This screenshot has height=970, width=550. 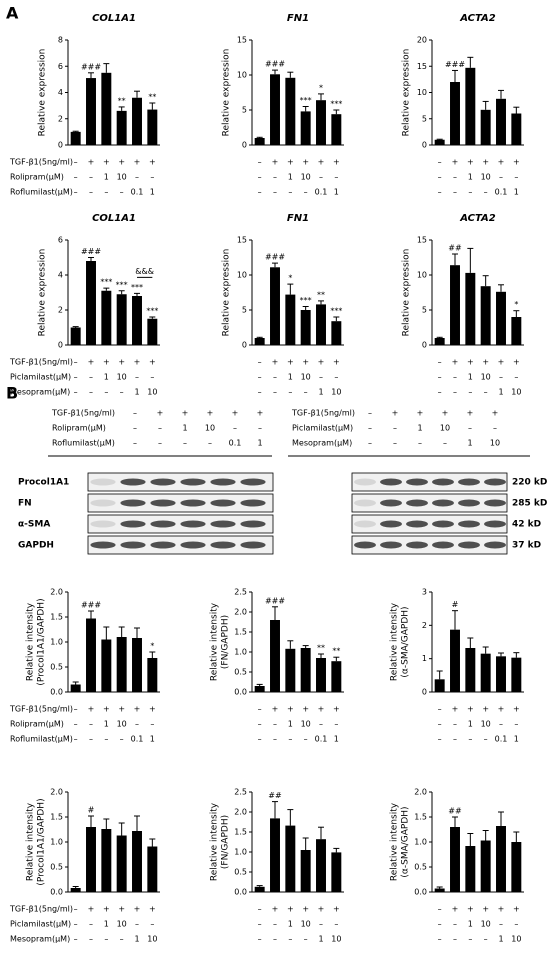 What do you see at coordinates (60, 40) in the screenshot?
I see `y-tick-label: 8` at bounding box center [60, 40].